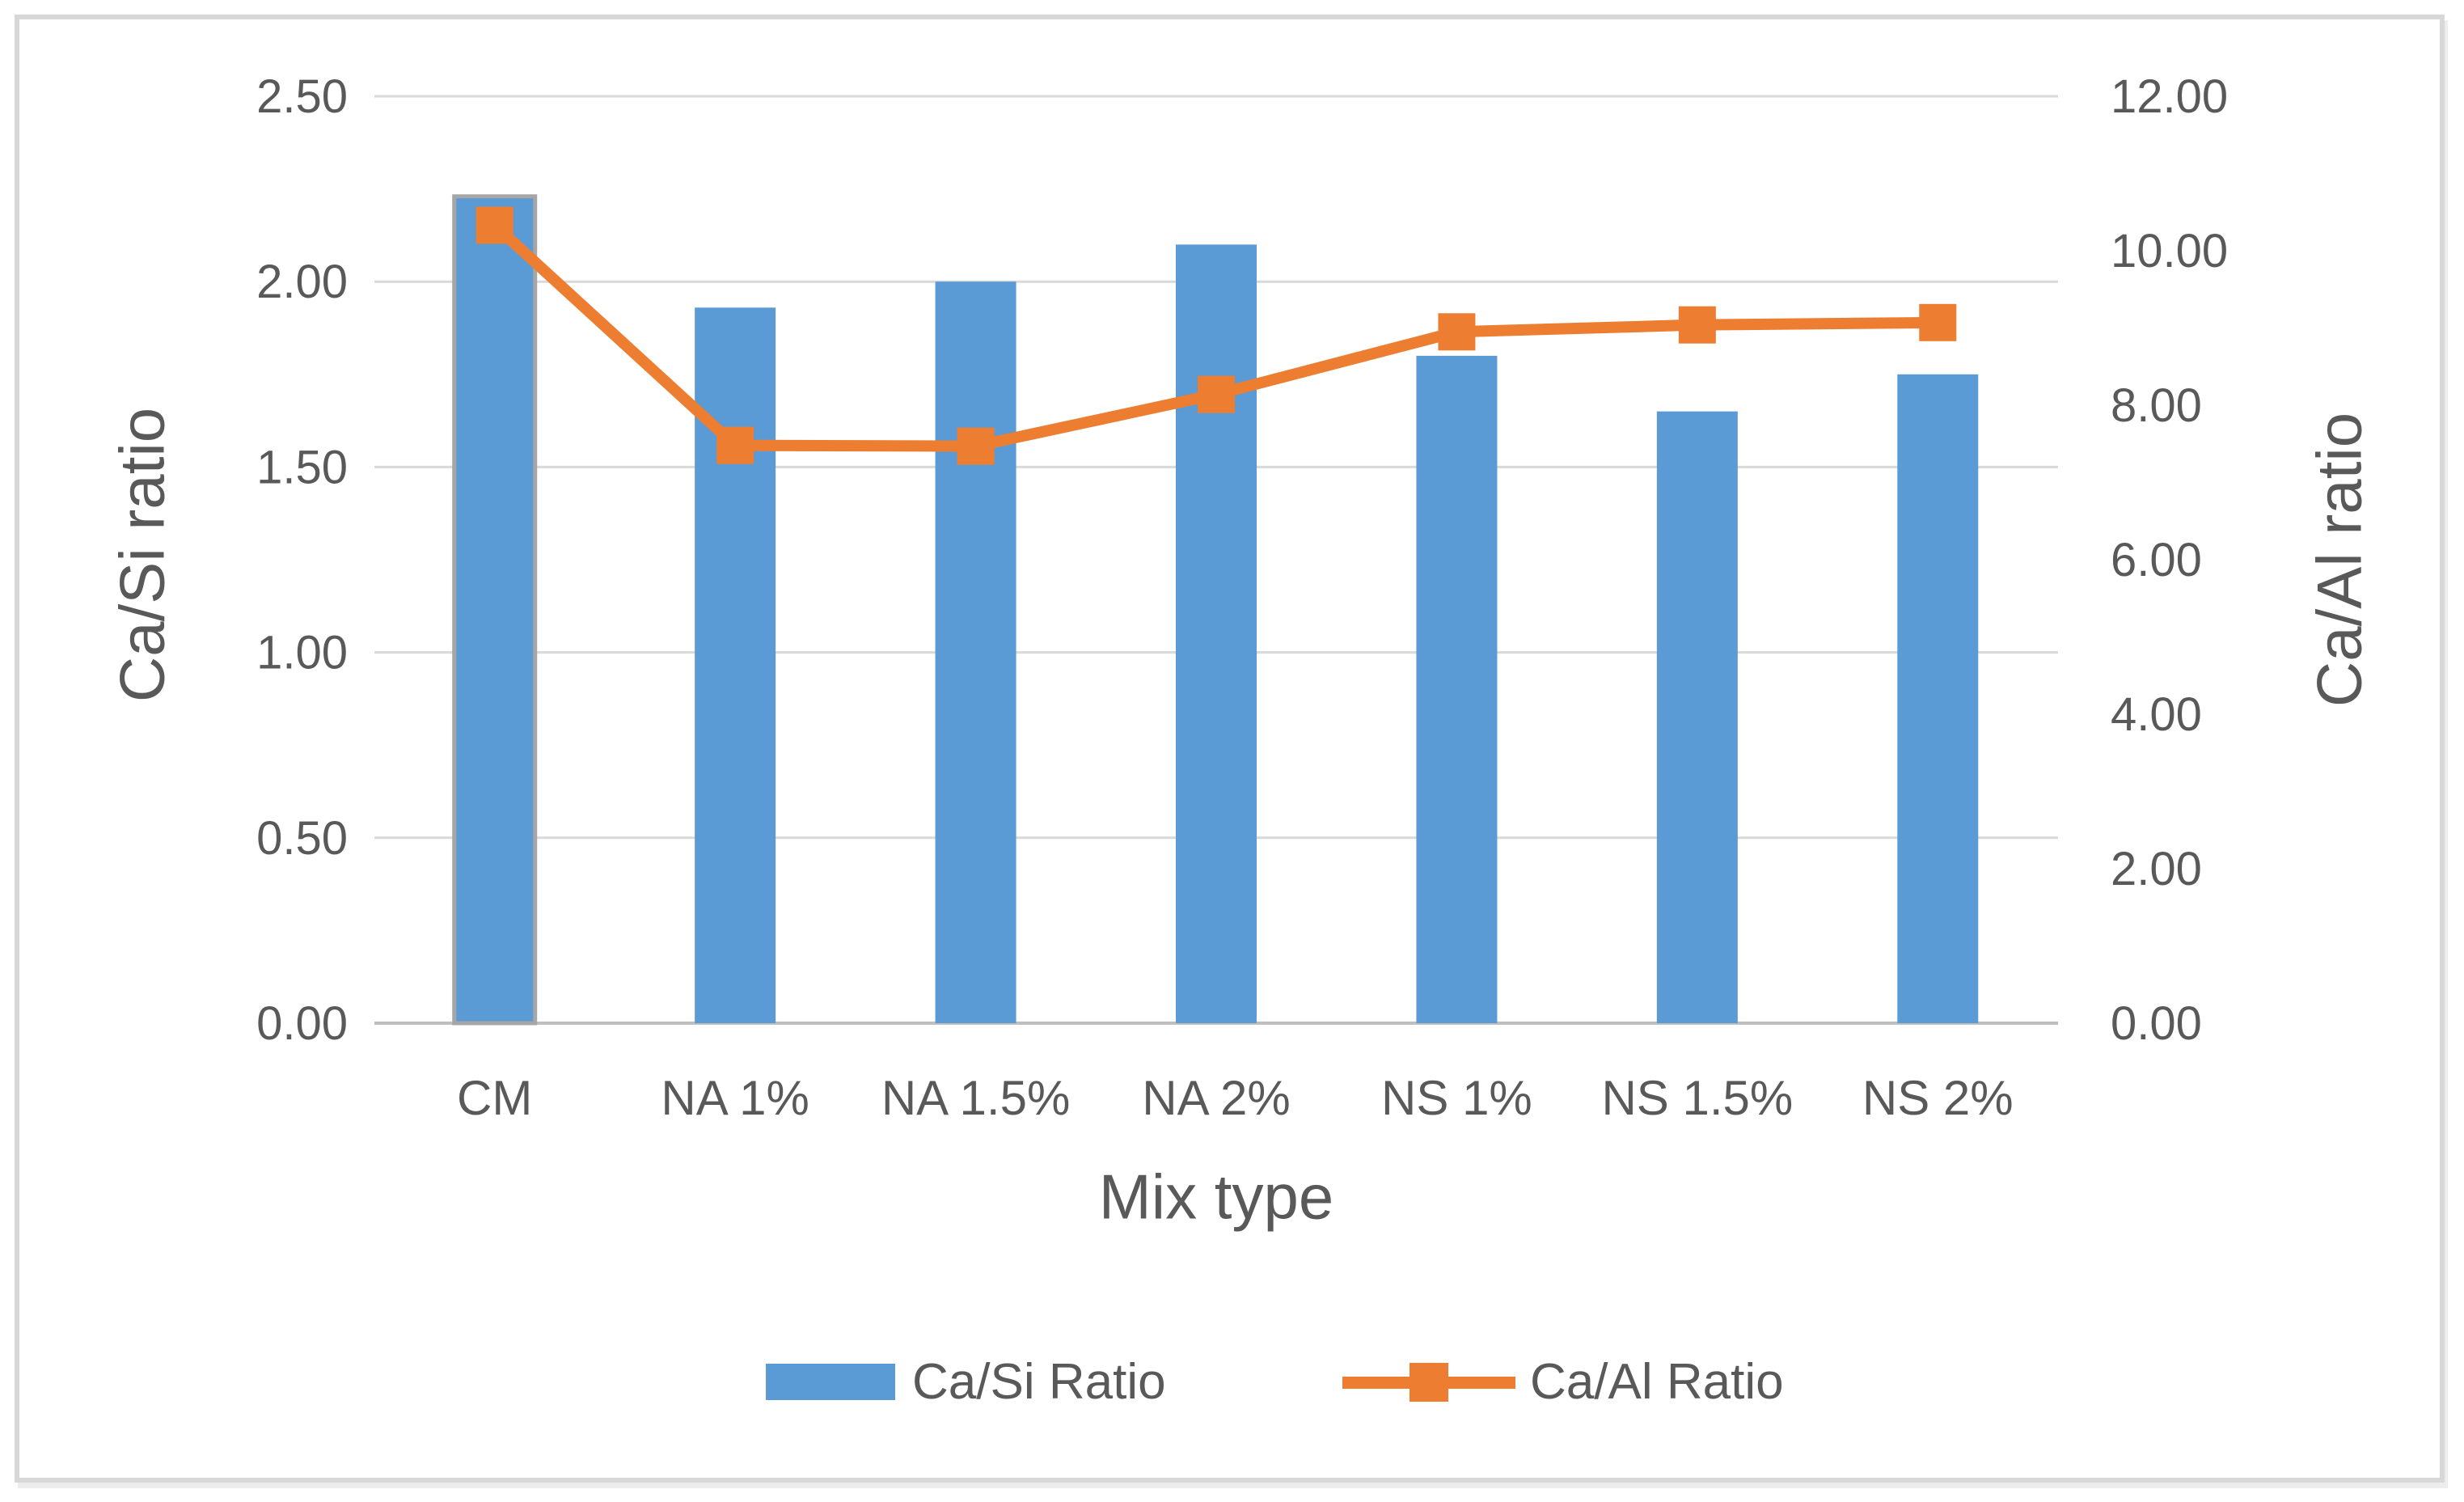 The image size is (2464, 1502). I want to click on bar-NS 1.5%, so click(1697, 717).